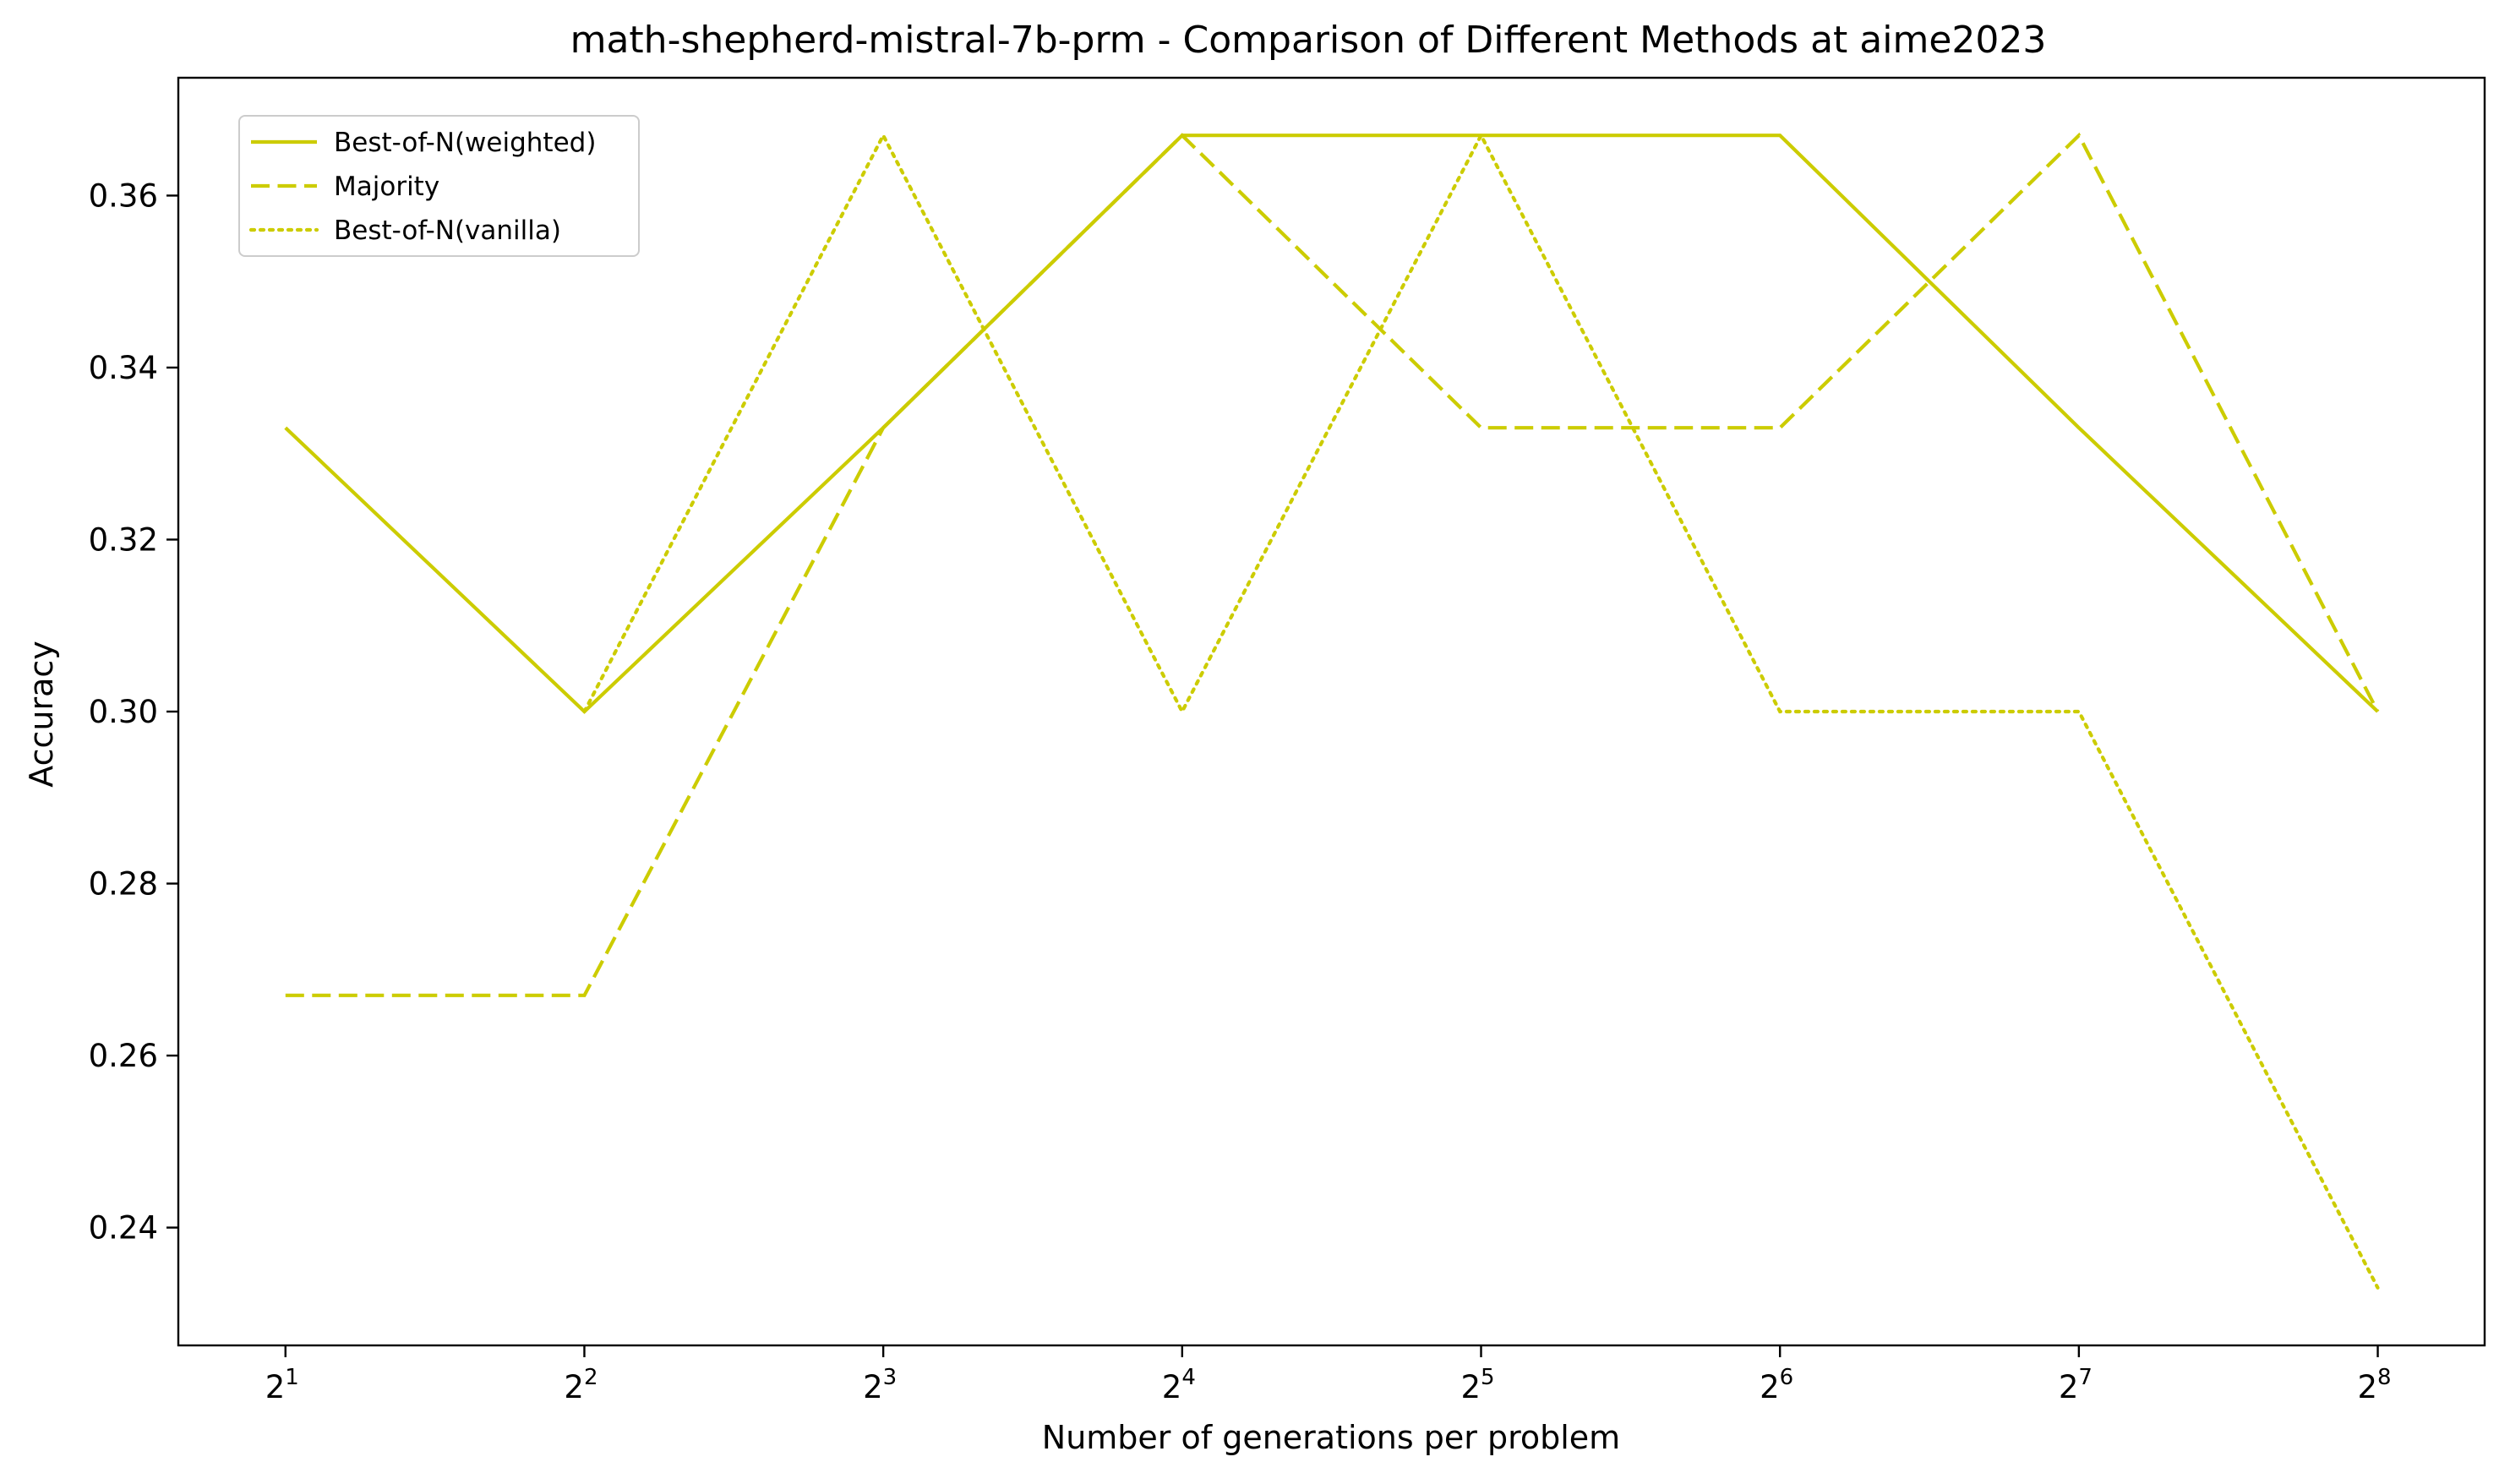  I want to click on legend-label-1: Best-of-N(weighted), so click(465, 143).